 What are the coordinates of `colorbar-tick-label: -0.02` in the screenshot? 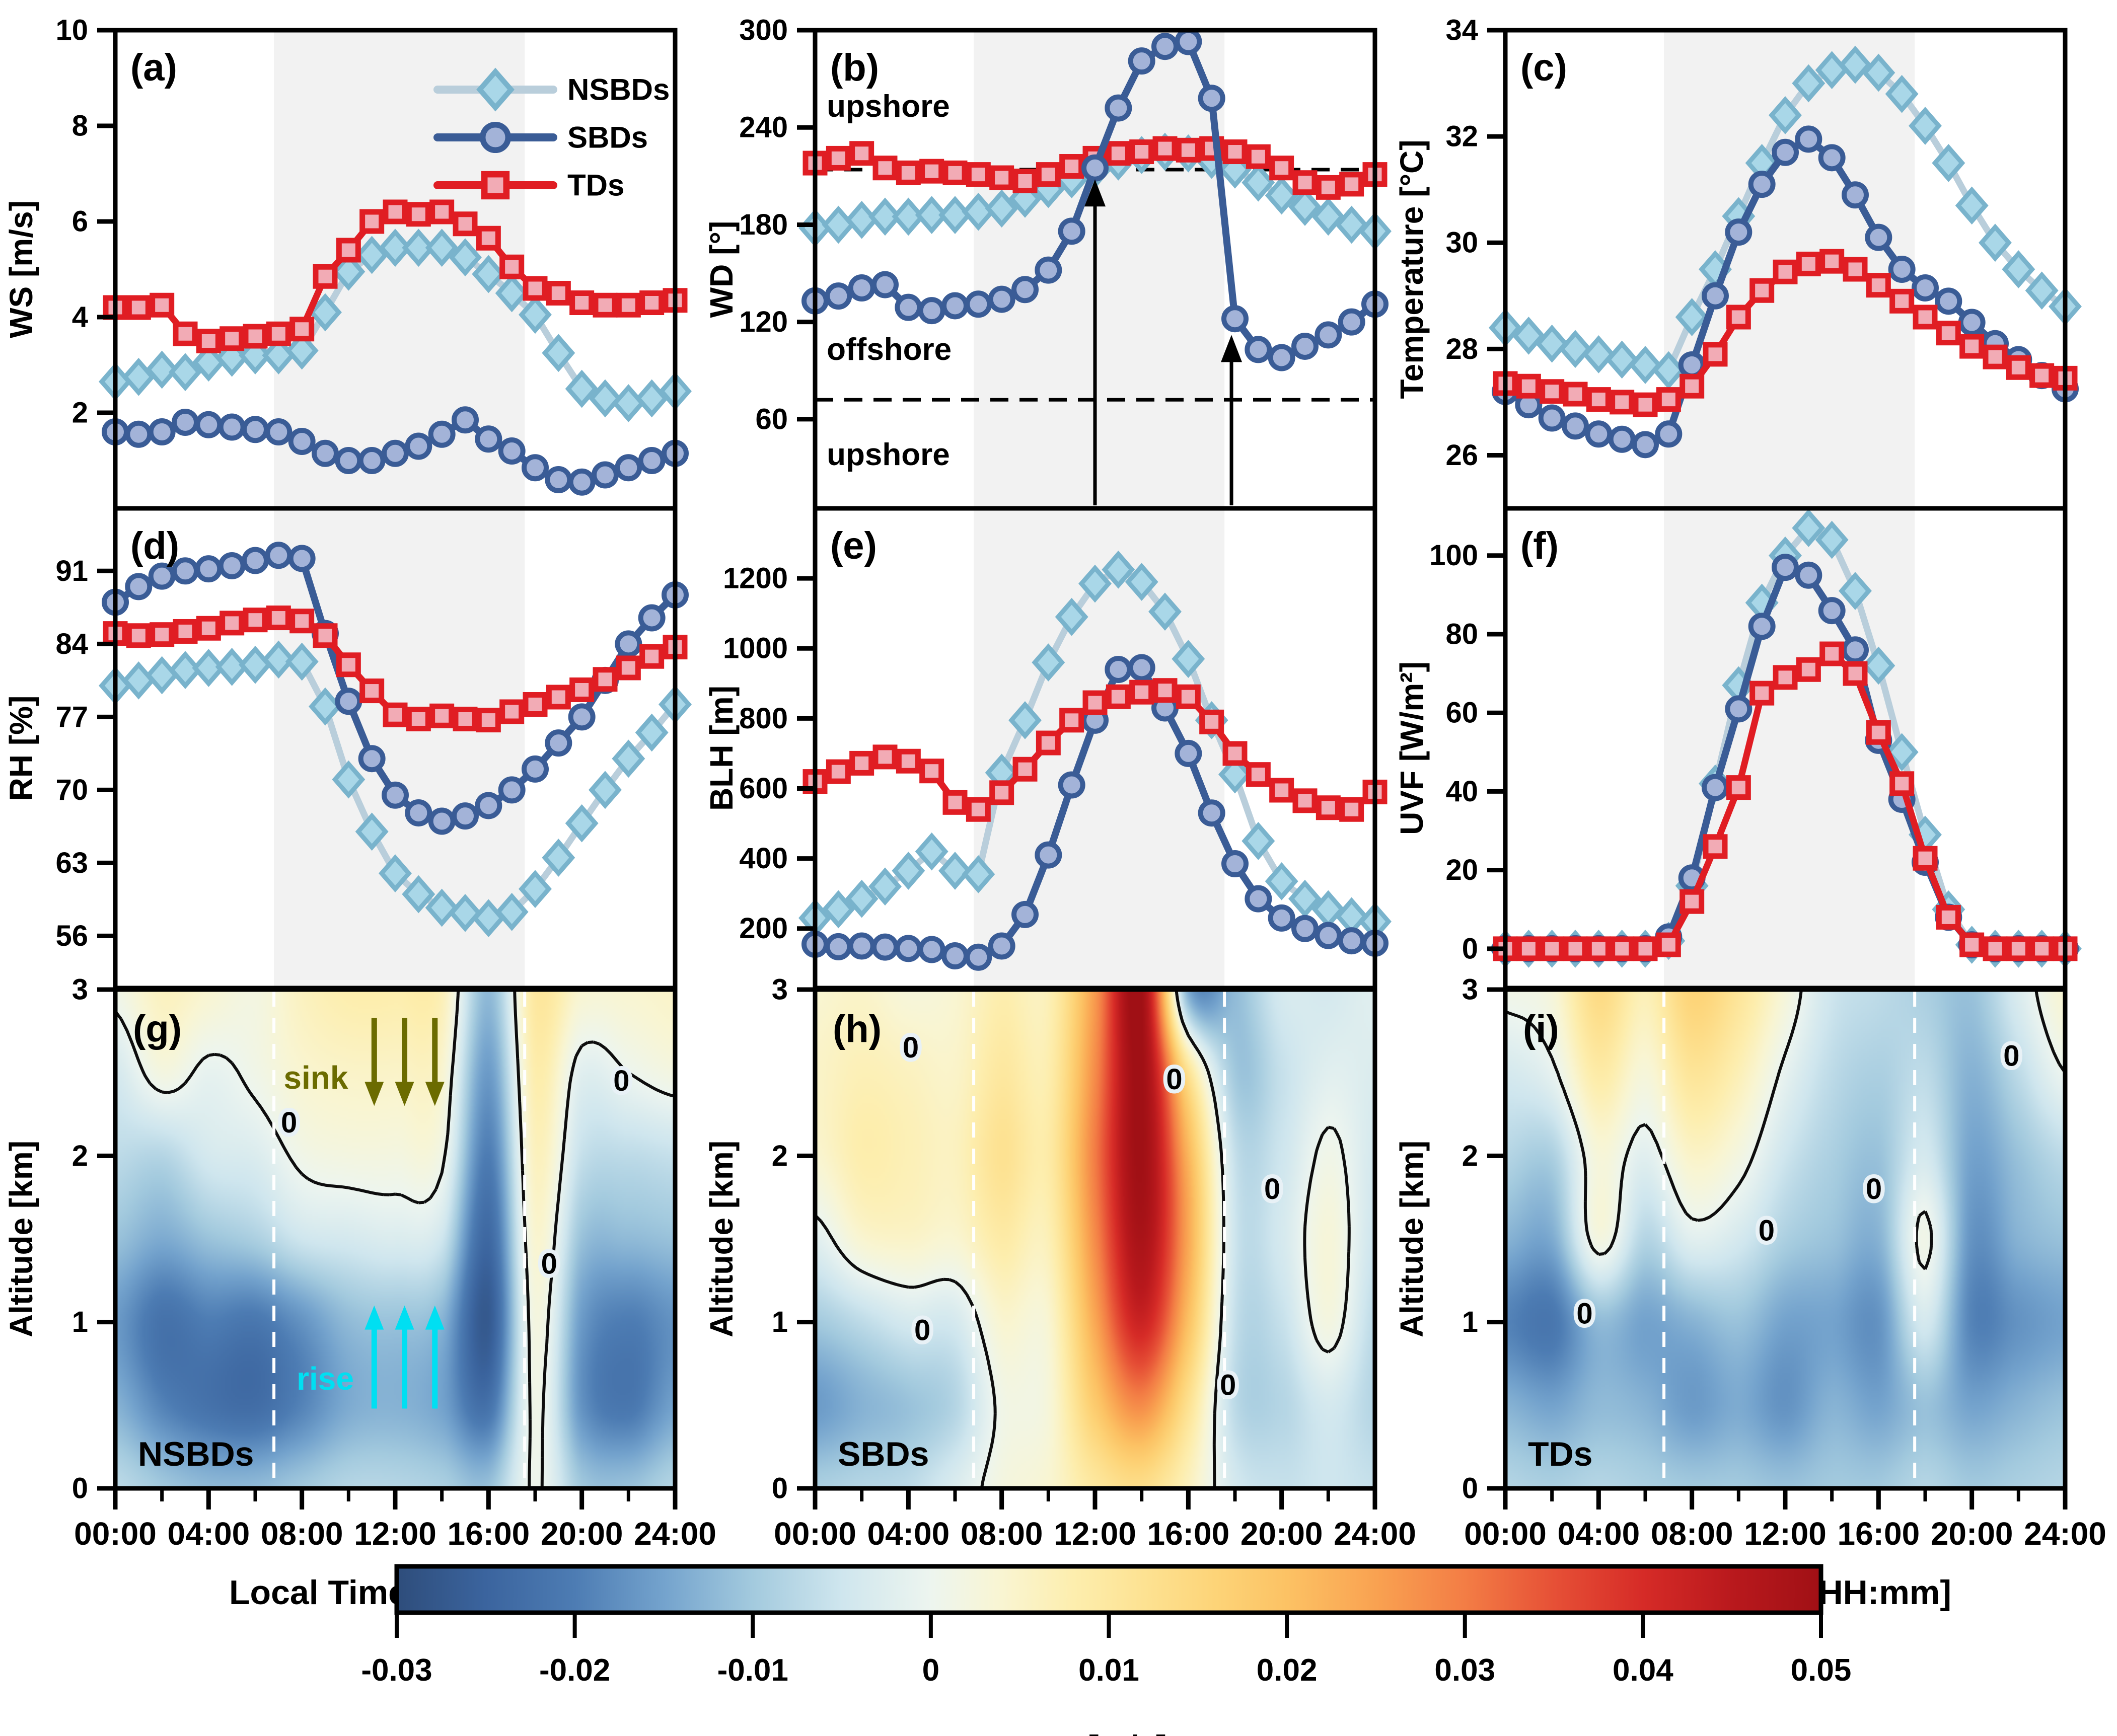 It's located at (574, 1670).